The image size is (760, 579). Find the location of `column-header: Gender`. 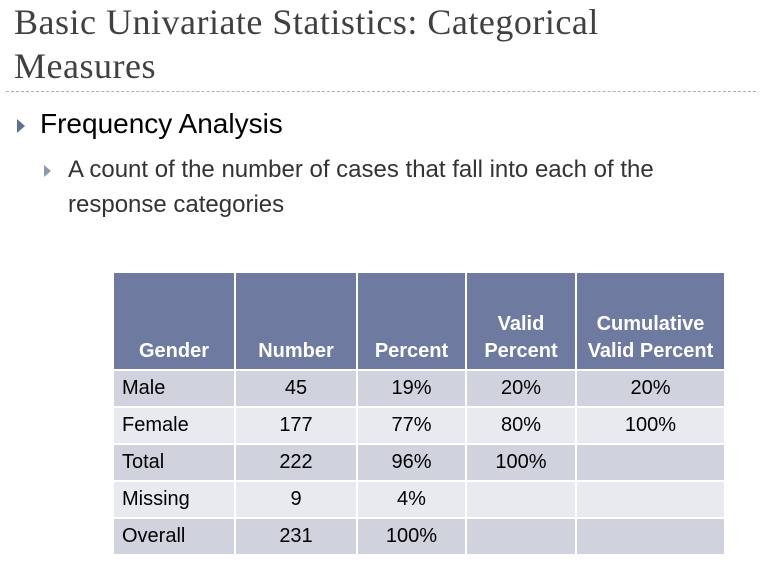

column-header: Gender is located at coordinates (174, 322).